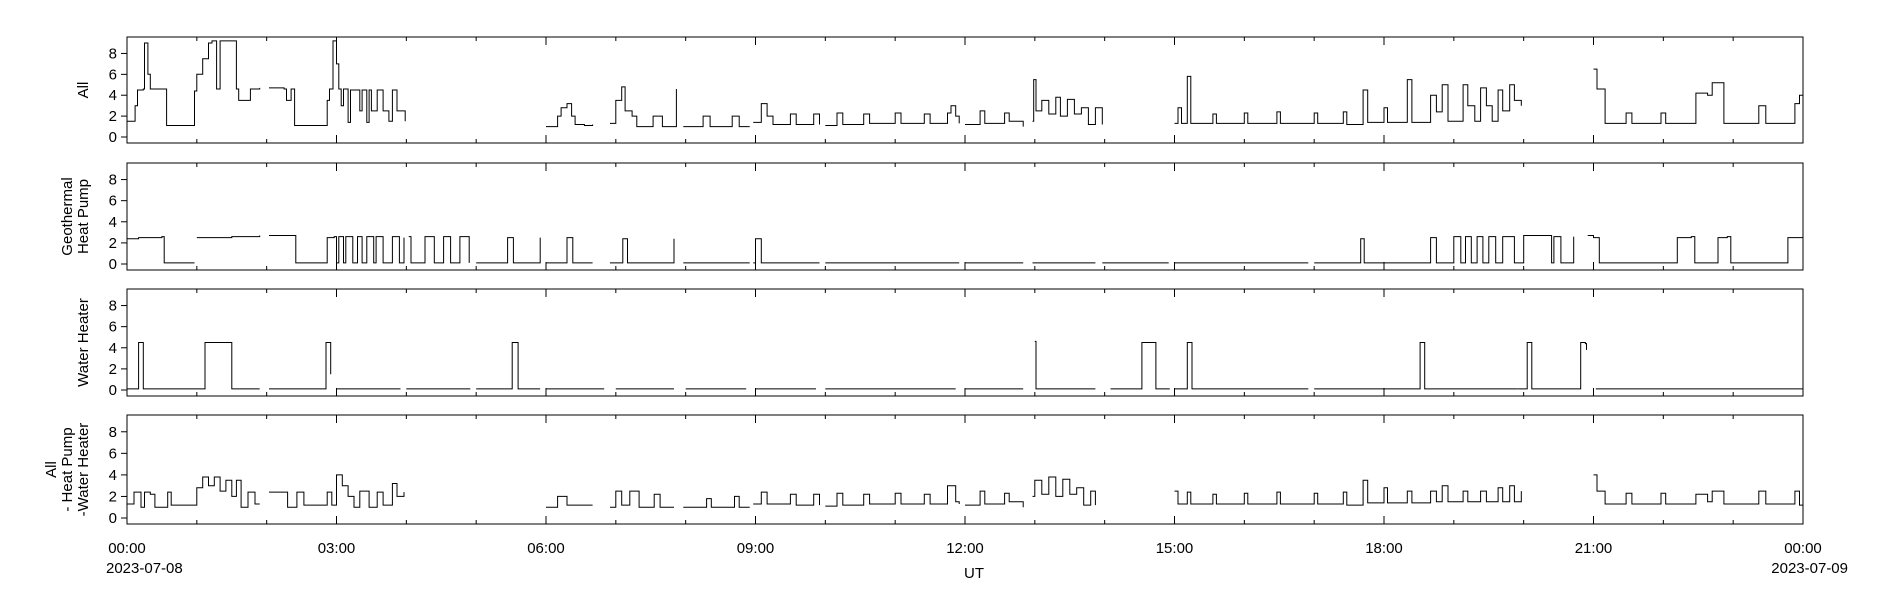 This screenshot has width=1903, height=607. Describe the element at coordinates (83, 342) in the screenshot. I see `y-axis-label: Water Heater` at that location.